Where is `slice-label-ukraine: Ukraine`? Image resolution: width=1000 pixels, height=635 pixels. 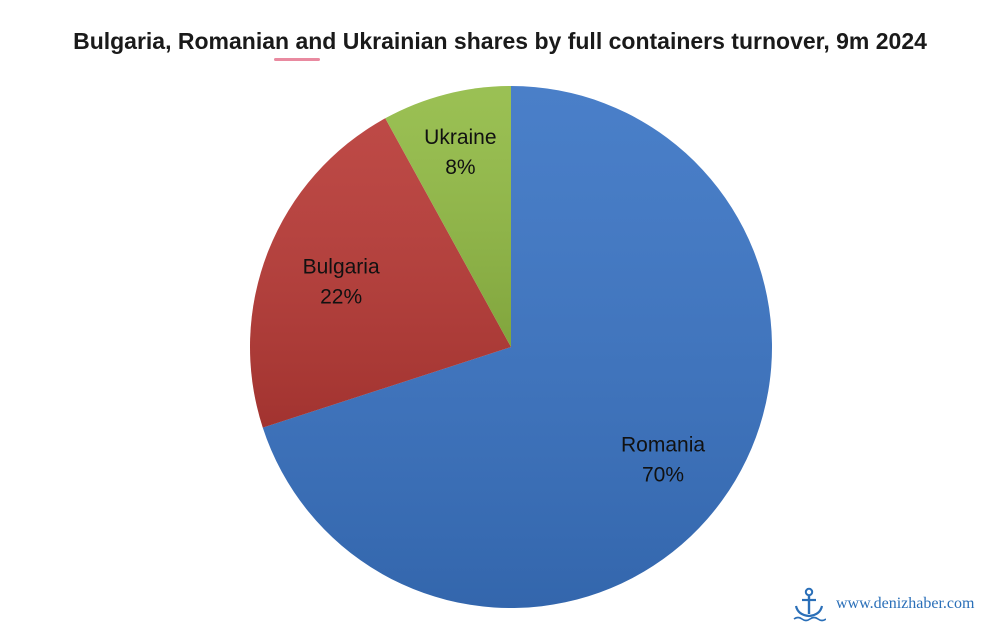
slice-label-ukraine: Ukraine is located at coordinates (460, 137).